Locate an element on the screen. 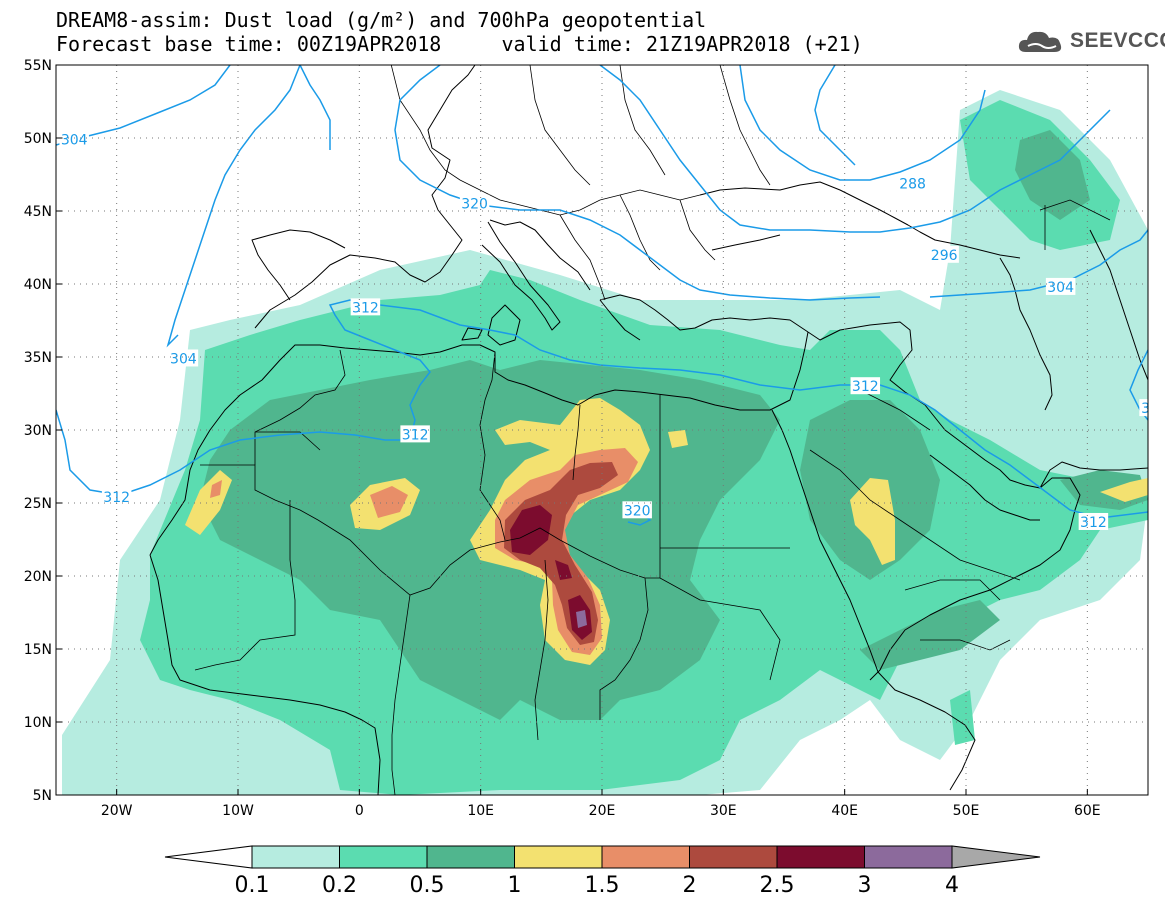 The height and width of the screenshot is (907, 1165). seevccc-logo: SEEVCCC is located at coordinates (1090, 41).